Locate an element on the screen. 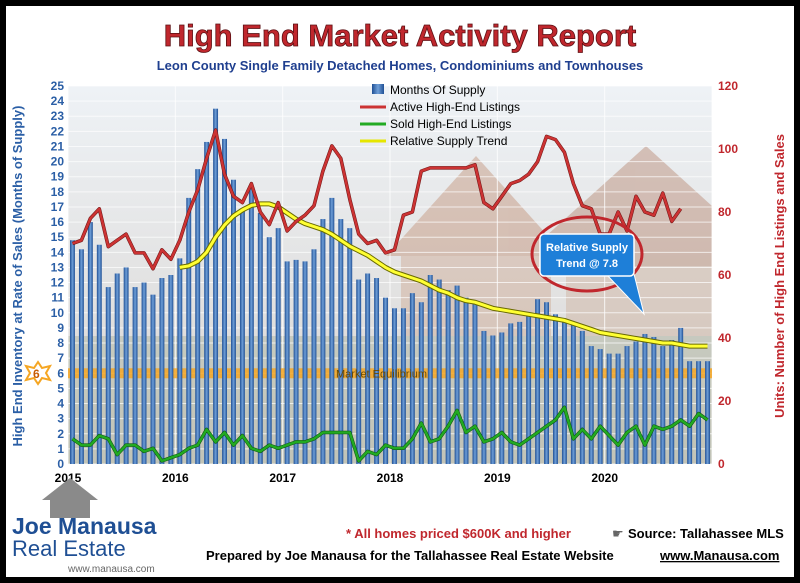 This screenshot has height=583, width=800. right-tick-label: 0 is located at coordinates (721, 464).